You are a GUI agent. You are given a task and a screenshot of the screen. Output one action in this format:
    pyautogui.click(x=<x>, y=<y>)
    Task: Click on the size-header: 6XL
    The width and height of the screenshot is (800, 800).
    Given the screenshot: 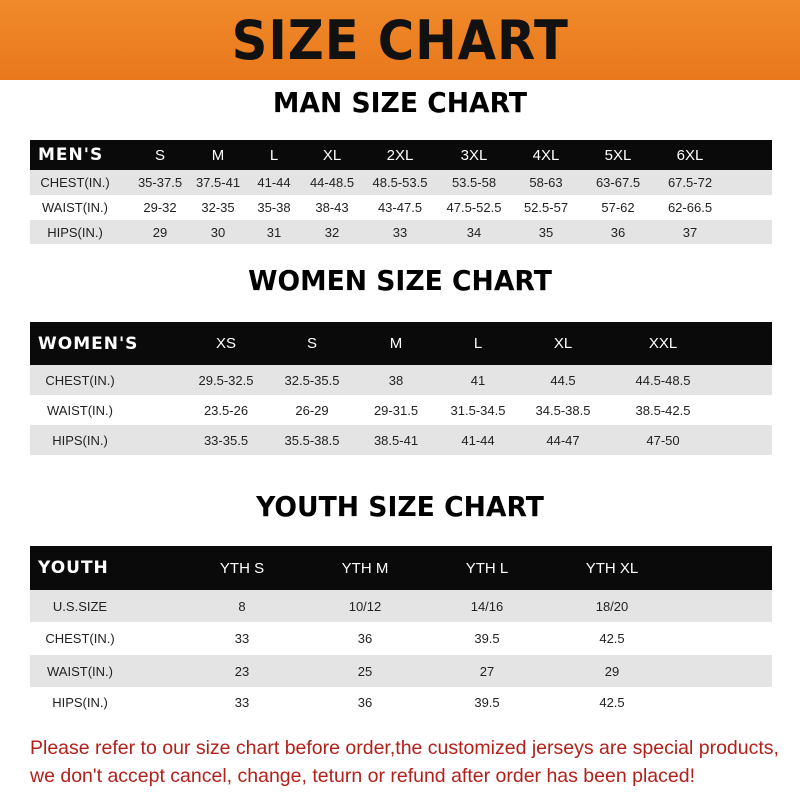 What is the action you would take?
    pyautogui.click(x=690, y=155)
    